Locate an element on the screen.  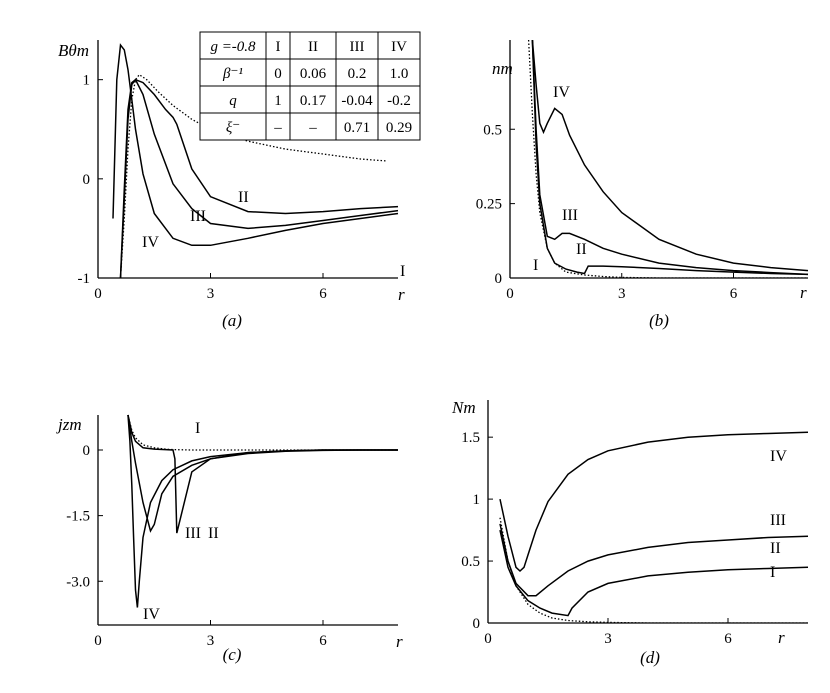
panel-caption: (c) is located at coordinates (232, 654).